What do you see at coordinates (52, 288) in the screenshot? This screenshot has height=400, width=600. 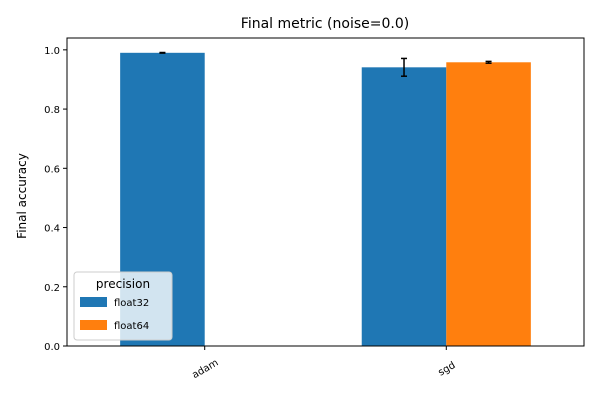 I see `y-tick-label: 0.2` at bounding box center [52, 288].